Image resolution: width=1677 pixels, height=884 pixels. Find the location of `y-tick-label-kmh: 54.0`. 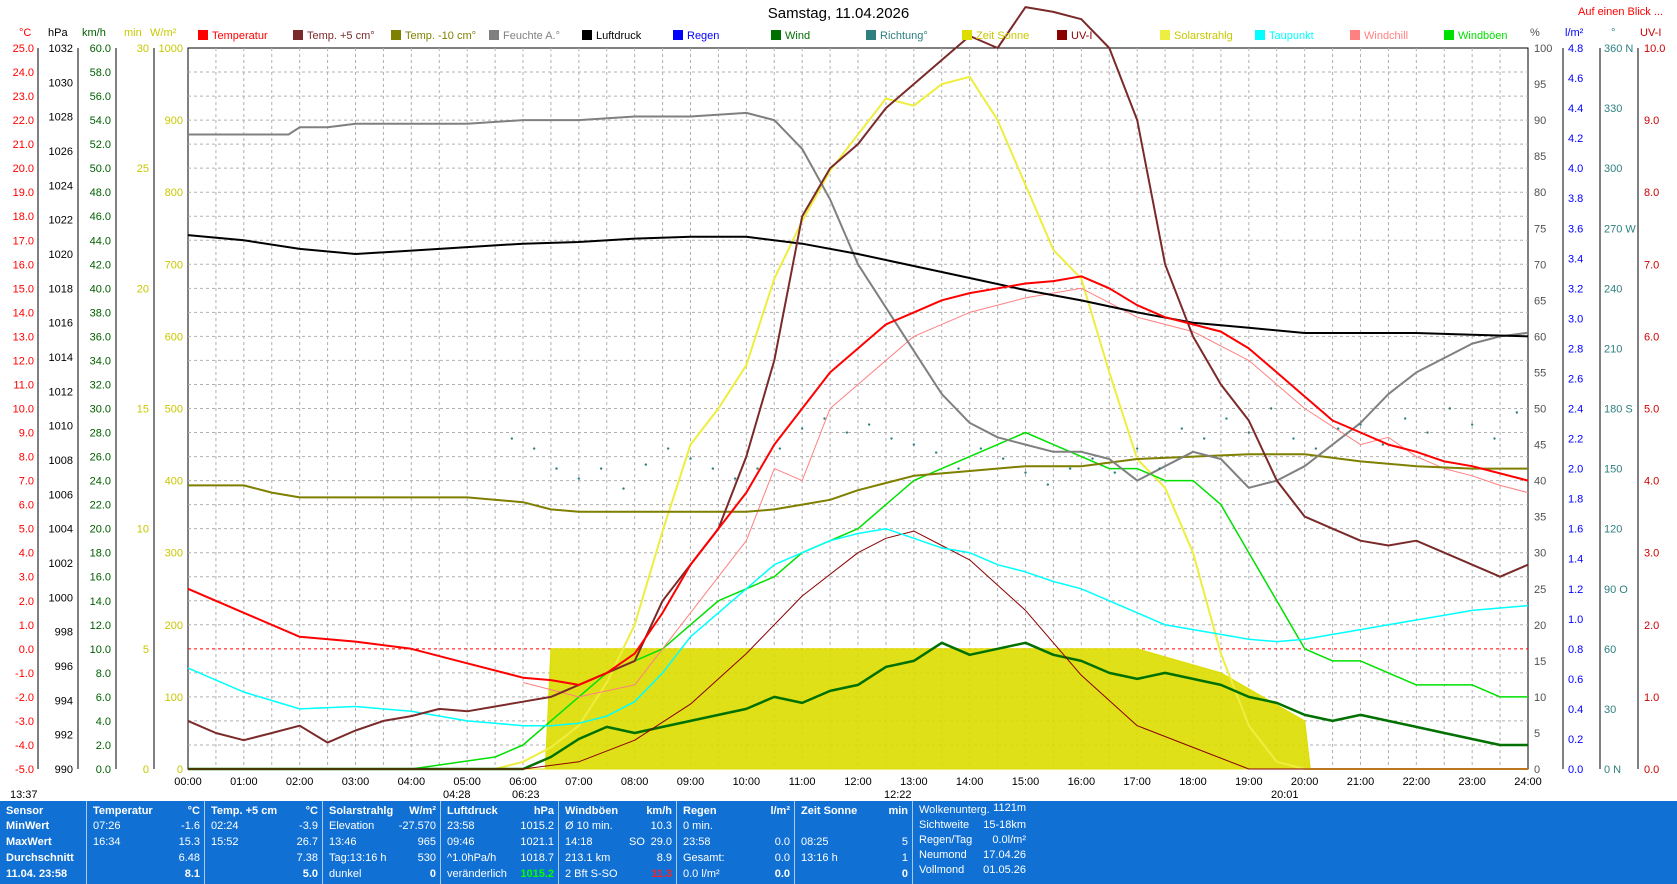

y-tick-label-kmh: 54.0 is located at coordinates (100, 121).